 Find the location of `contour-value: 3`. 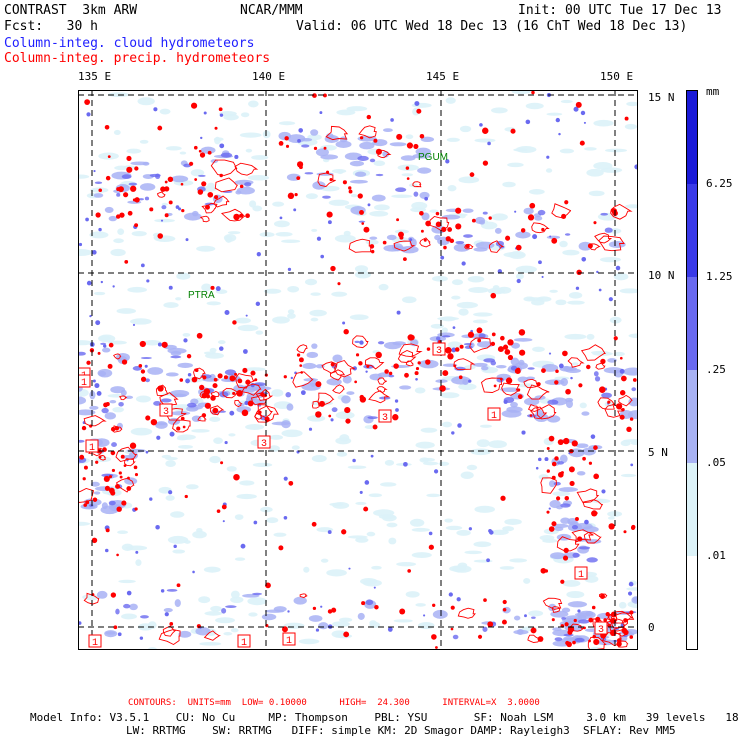

contour-value: 3 is located at coordinates (439, 351).